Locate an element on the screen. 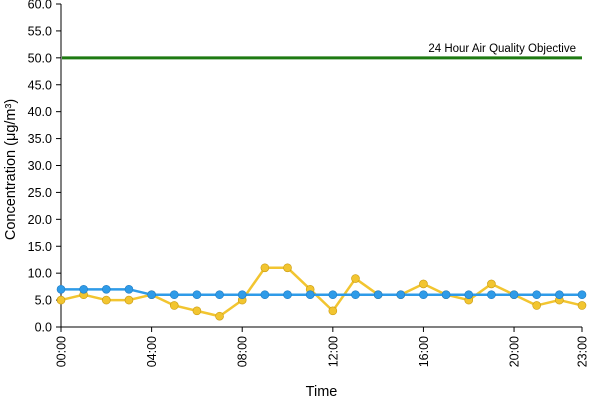  y-tick-label: 15.0 is located at coordinates (40, 247).